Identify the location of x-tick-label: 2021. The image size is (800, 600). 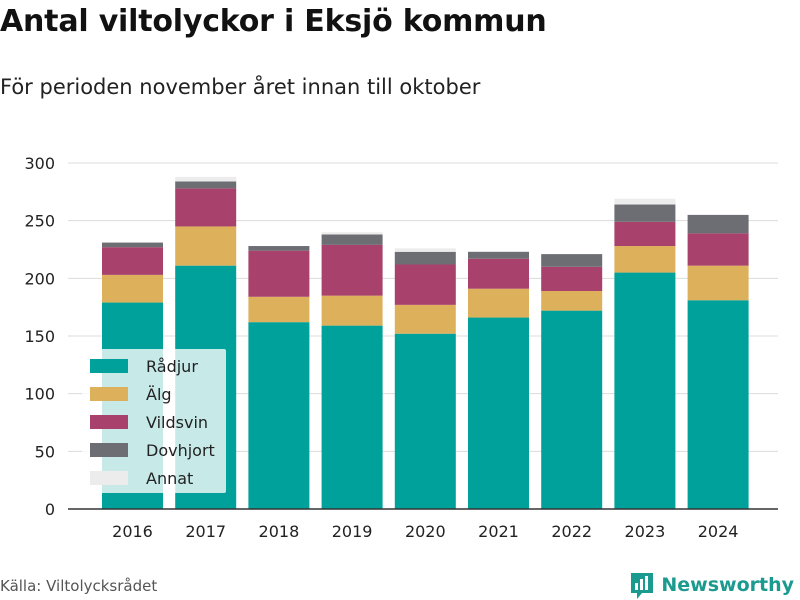
(498, 531).